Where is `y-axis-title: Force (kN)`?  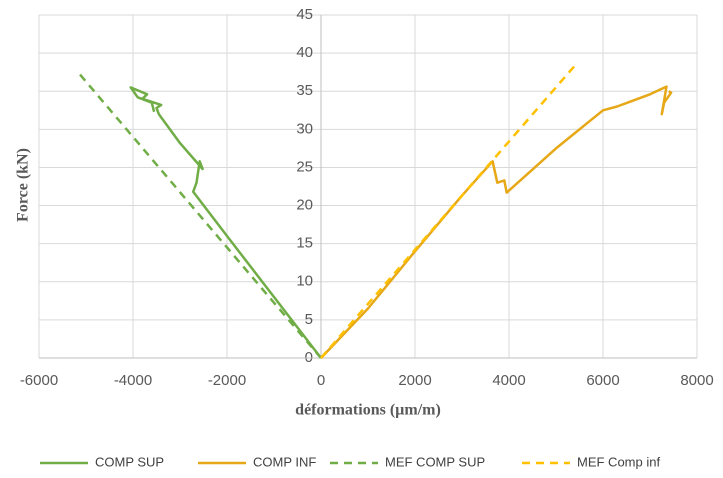 y-axis-title: Force (kN) is located at coordinates (23, 185).